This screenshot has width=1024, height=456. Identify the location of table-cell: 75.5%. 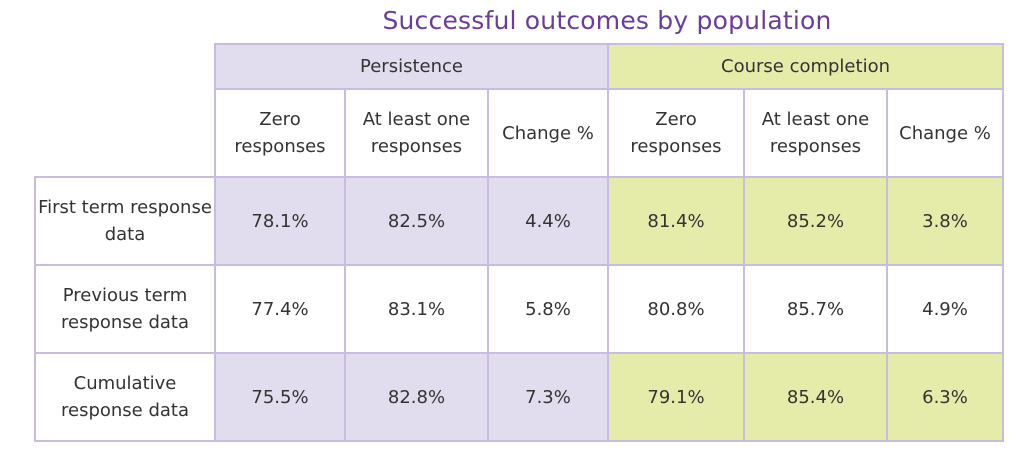
(280, 397).